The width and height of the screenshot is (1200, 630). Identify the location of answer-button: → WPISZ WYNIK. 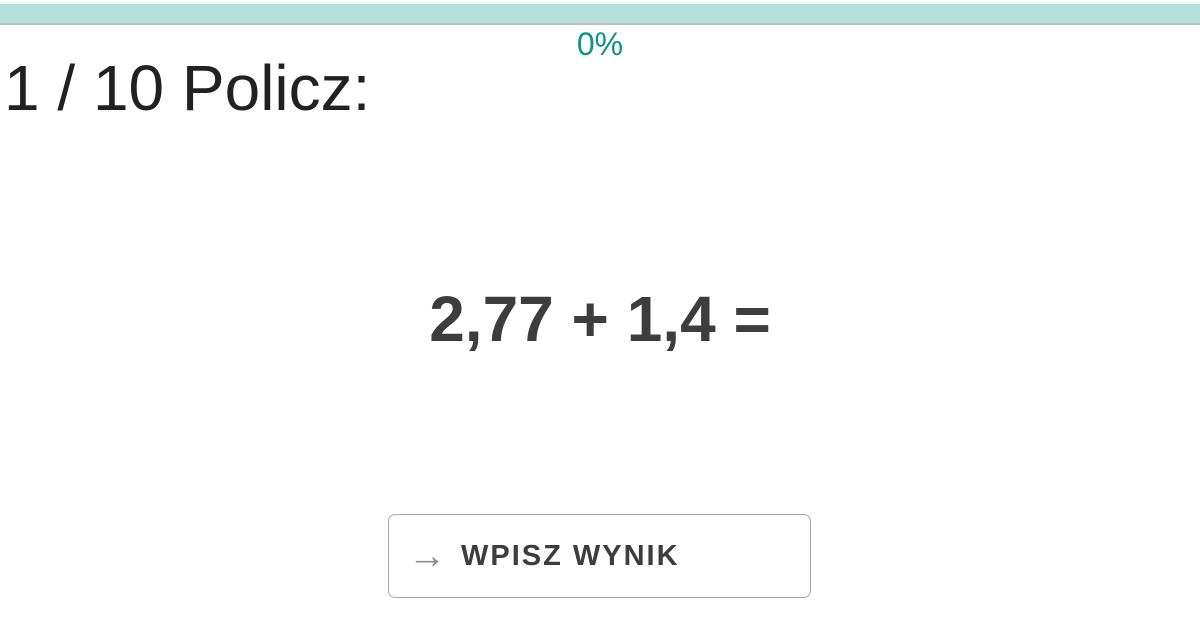
(599, 556).